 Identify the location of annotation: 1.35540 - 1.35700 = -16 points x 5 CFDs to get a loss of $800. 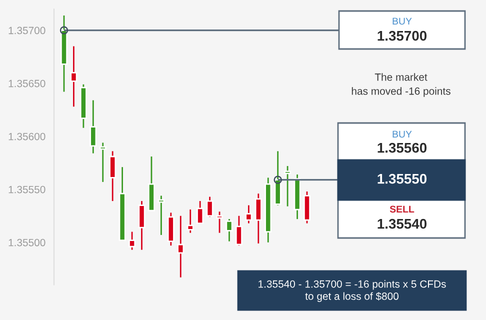
(352, 291).